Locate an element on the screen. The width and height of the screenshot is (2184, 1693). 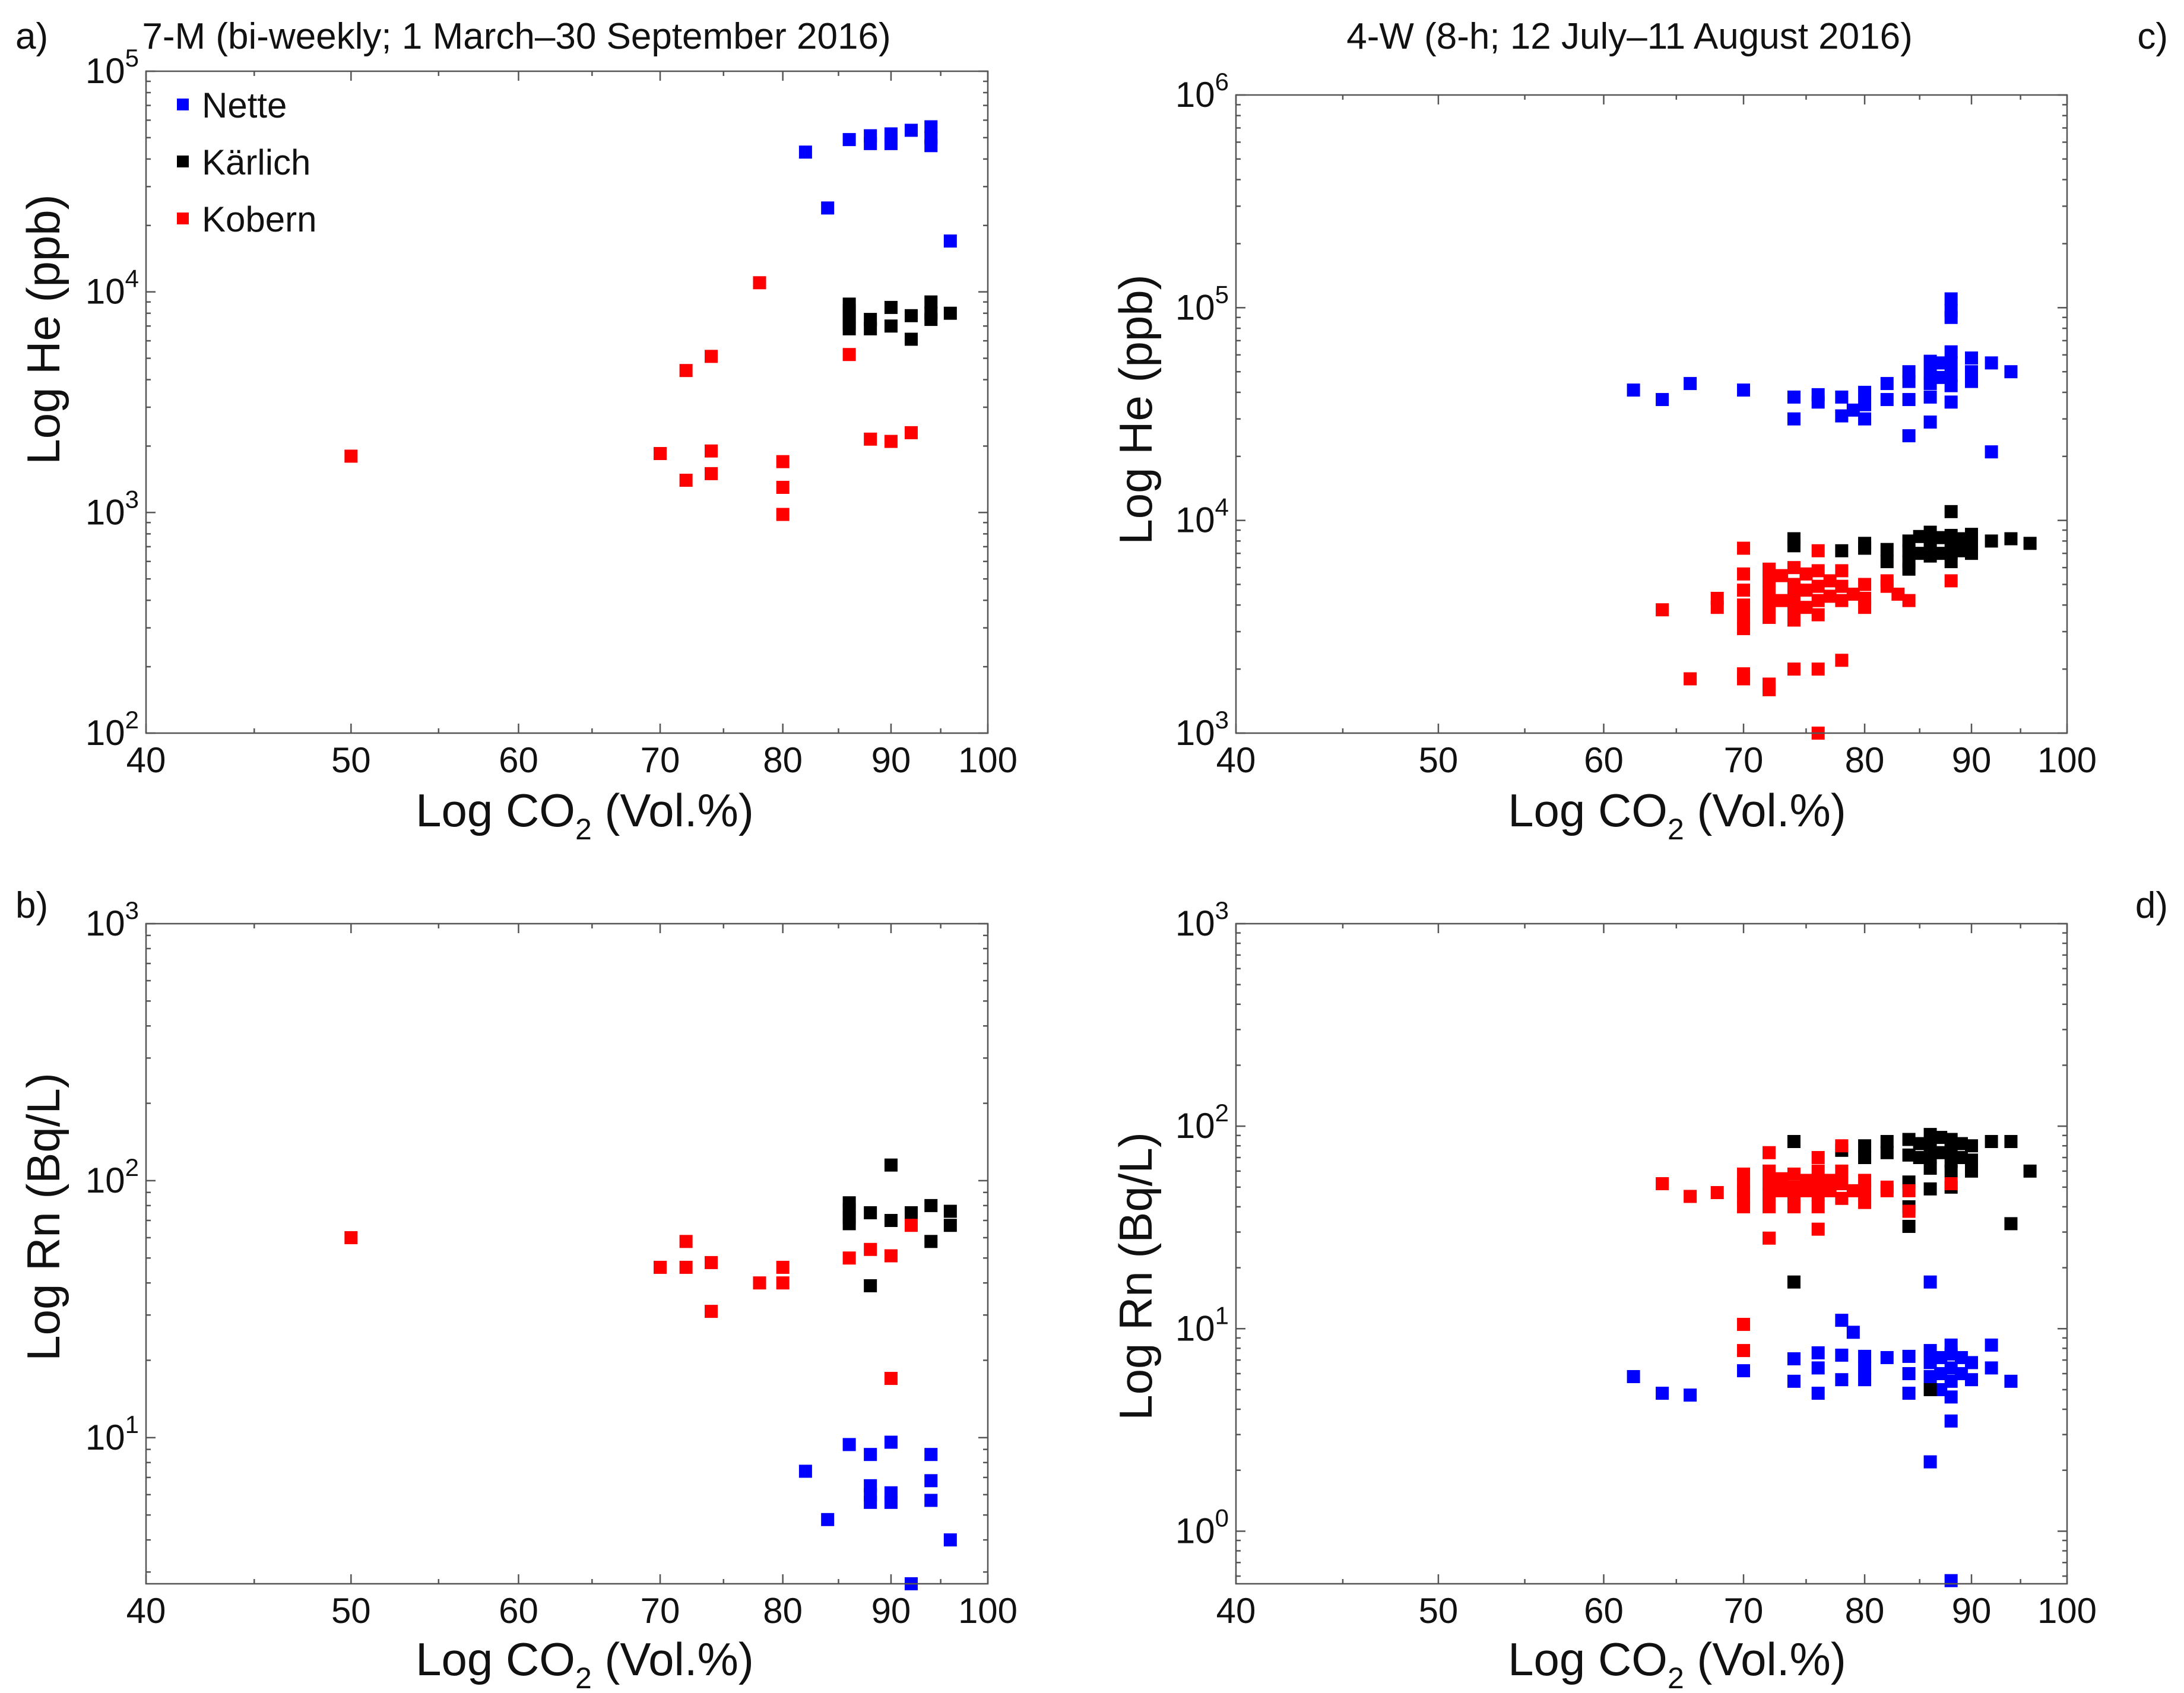
y-tick-label: 10¹ is located at coordinates (1202, 1325).